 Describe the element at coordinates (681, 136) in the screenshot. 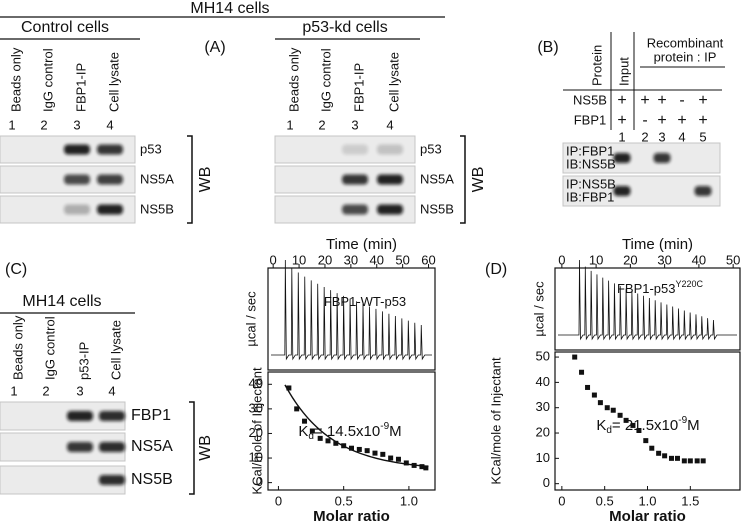

I see `lane-number: 4` at that location.